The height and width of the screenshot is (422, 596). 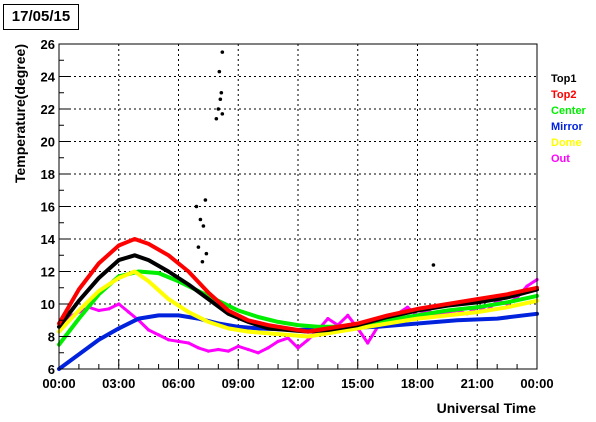 What do you see at coordinates (477, 383) in the screenshot?
I see `x-tick-label: 21:00` at bounding box center [477, 383].